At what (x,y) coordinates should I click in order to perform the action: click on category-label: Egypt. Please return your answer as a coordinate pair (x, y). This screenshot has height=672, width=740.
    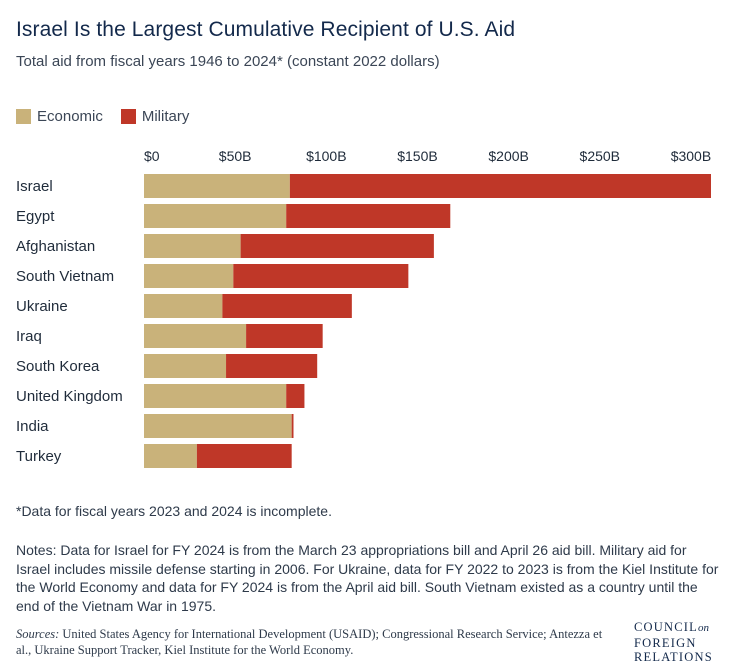
    Looking at the image, I should click on (35, 216).